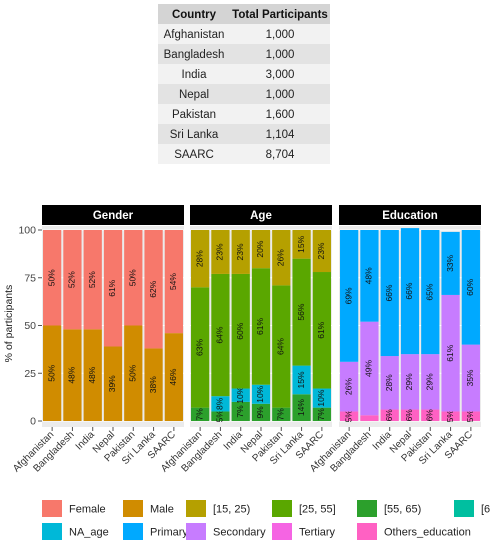  I want to click on bar-value-label: 66%, so click(389, 292).